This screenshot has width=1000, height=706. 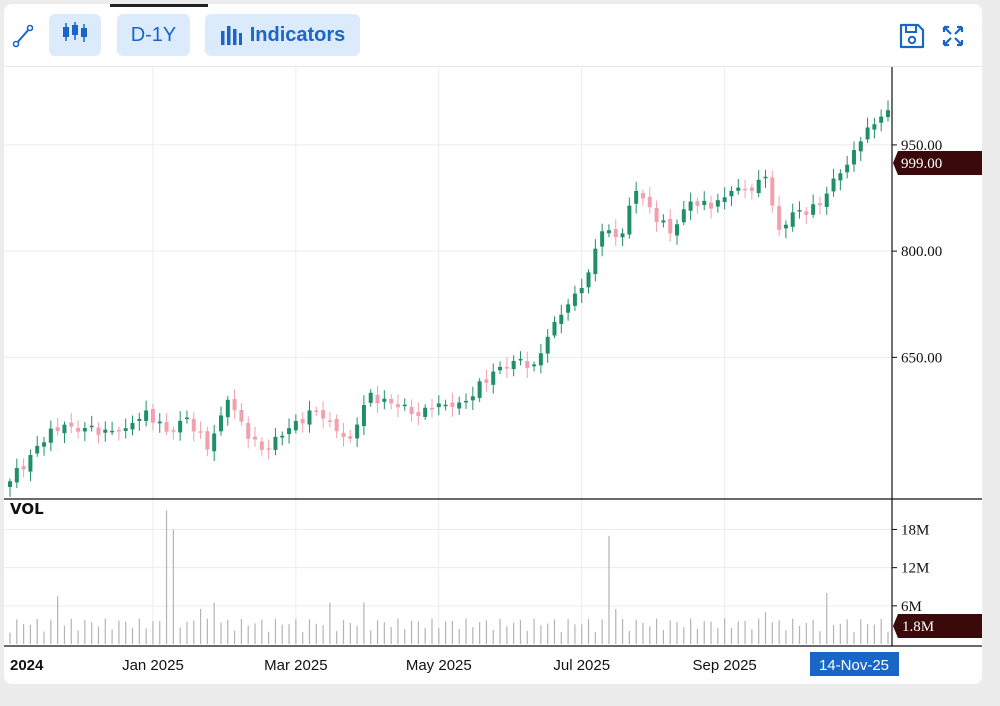 What do you see at coordinates (24, 36) in the screenshot?
I see `line-draw-icon` at bounding box center [24, 36].